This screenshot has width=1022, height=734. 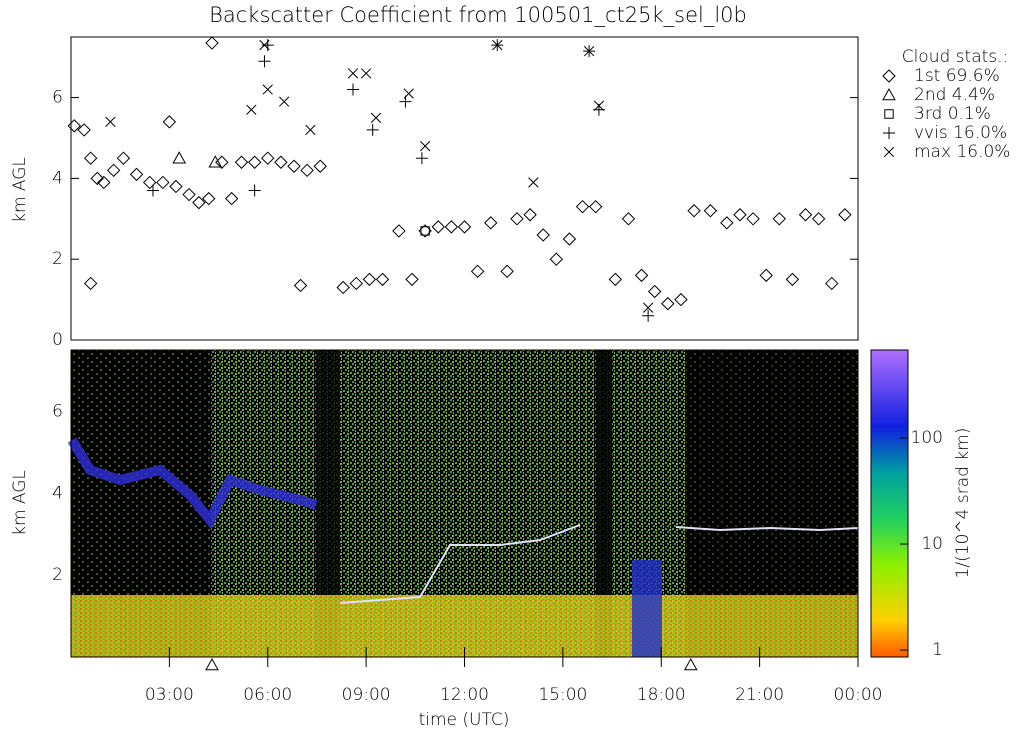 What do you see at coordinates (57, 340) in the screenshot?
I see `y-tick-label: 0` at bounding box center [57, 340].